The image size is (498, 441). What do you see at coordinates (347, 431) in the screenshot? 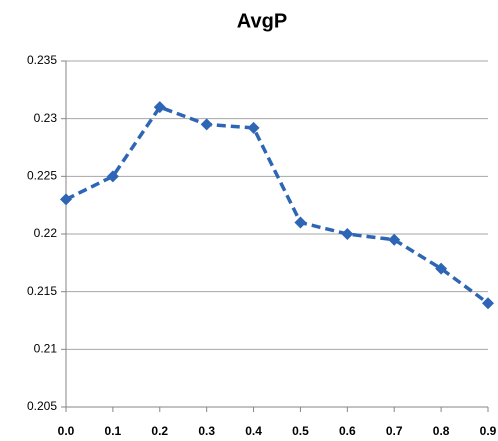
I see `x-tick-label: 0.6` at bounding box center [347, 431].